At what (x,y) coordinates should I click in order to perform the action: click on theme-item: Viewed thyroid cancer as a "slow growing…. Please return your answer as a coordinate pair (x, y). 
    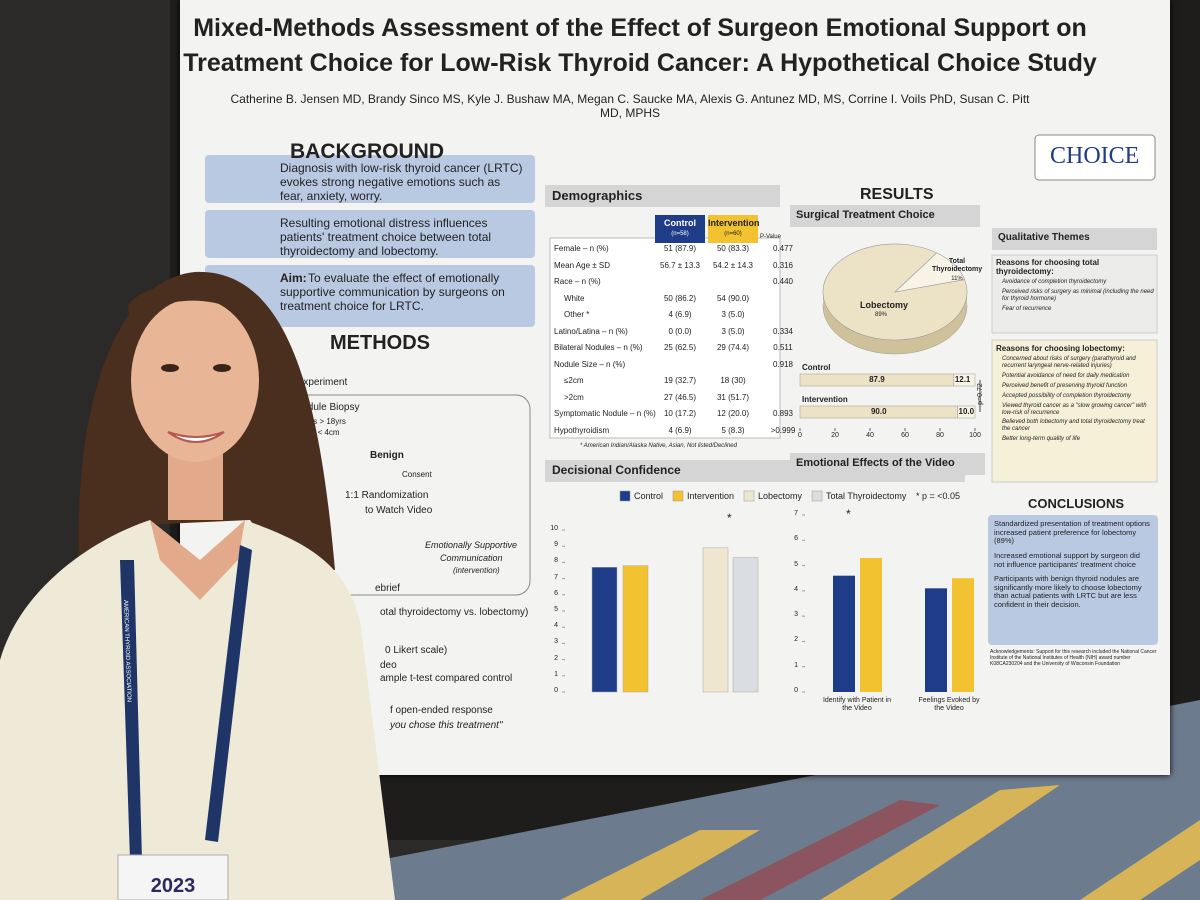
    Looking at the image, I should click on (1074, 409).